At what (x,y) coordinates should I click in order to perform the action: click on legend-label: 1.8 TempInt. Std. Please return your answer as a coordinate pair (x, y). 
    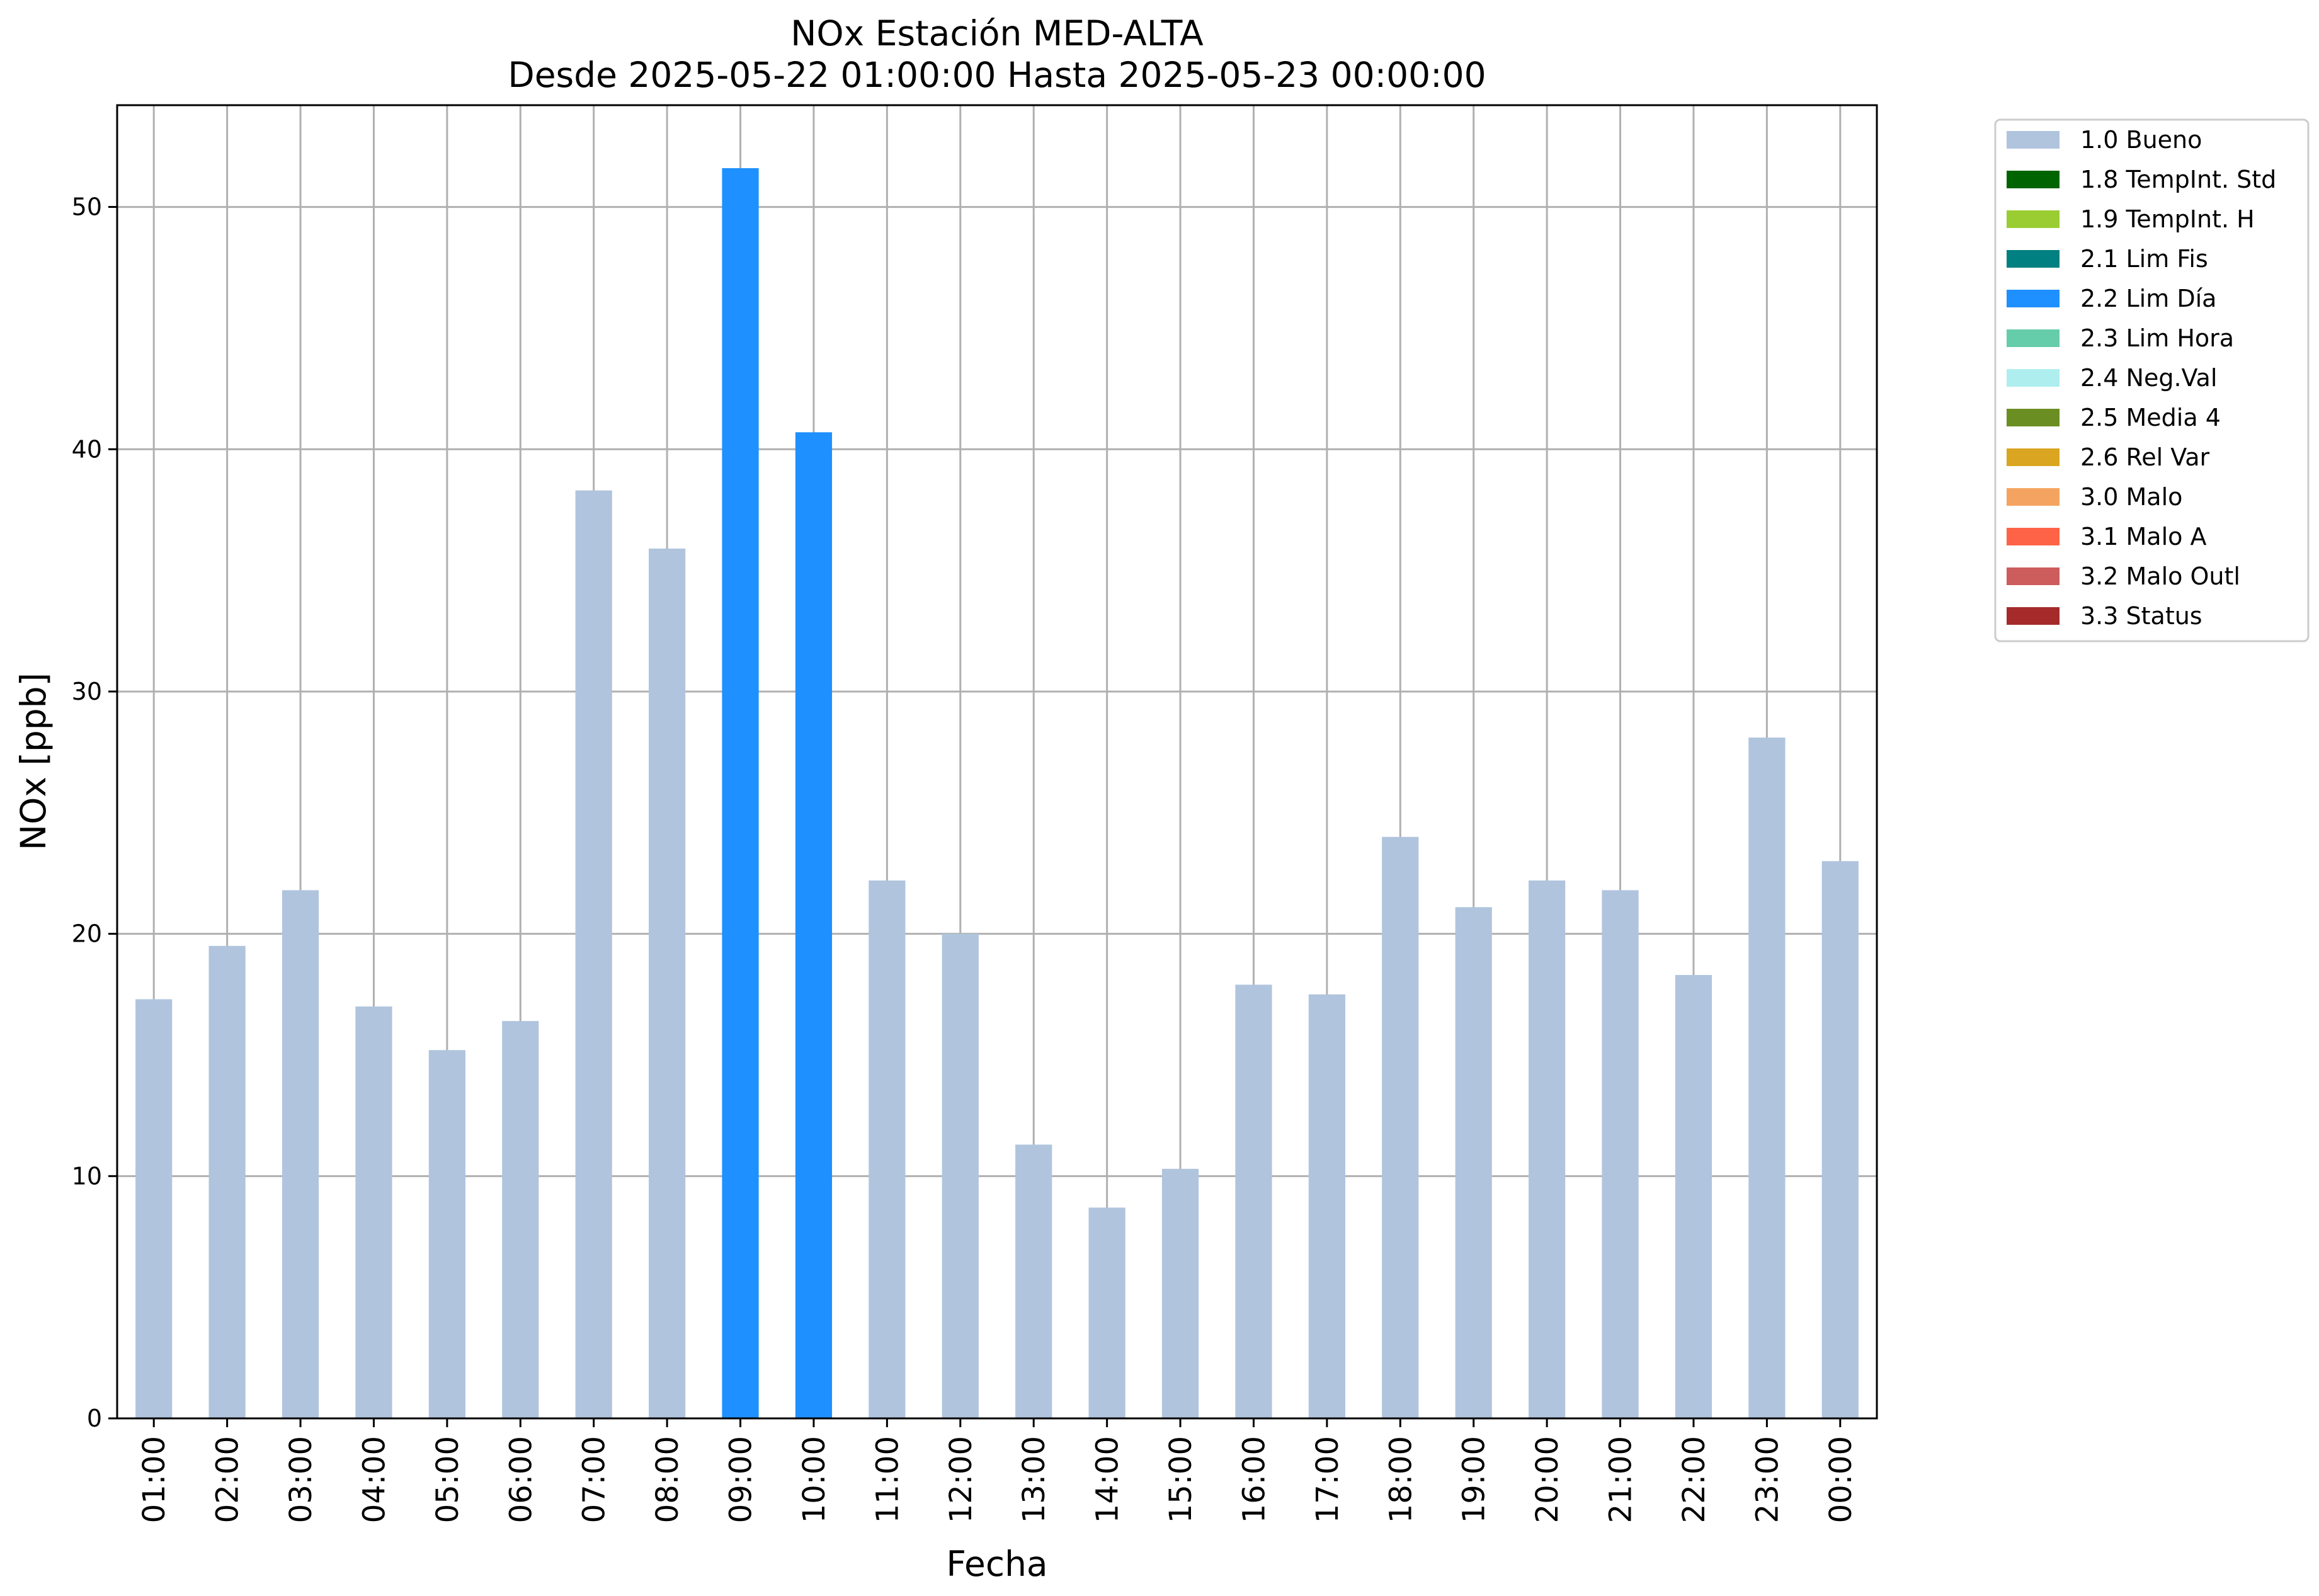
    Looking at the image, I should click on (2178, 179).